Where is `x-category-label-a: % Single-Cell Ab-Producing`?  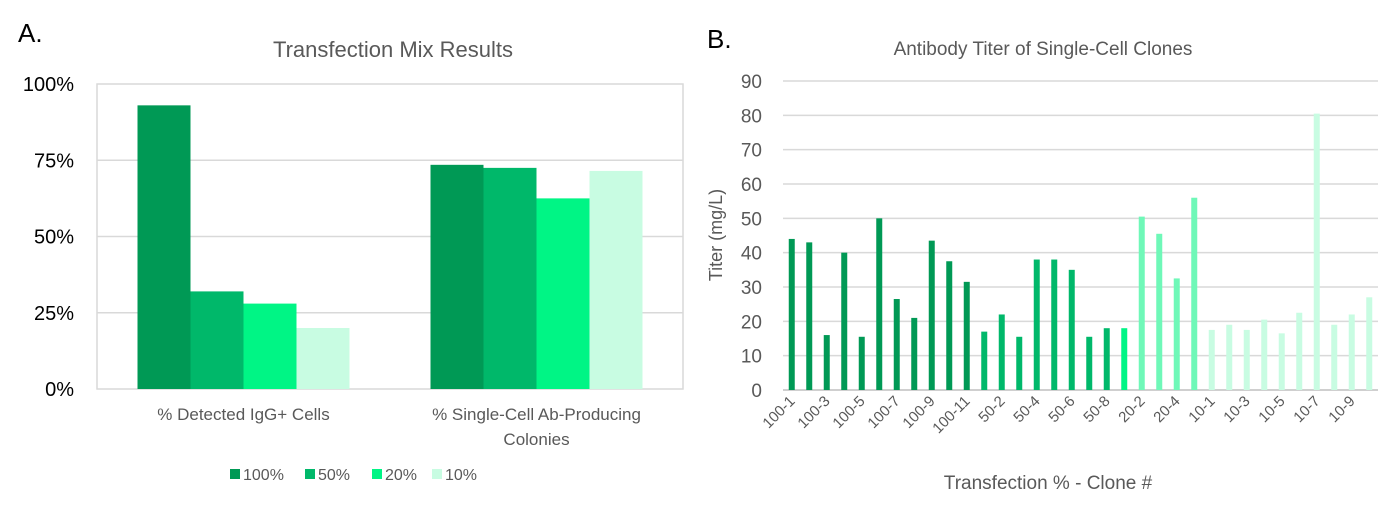 x-category-label-a: % Single-Cell Ab-Producing is located at coordinates (536, 414).